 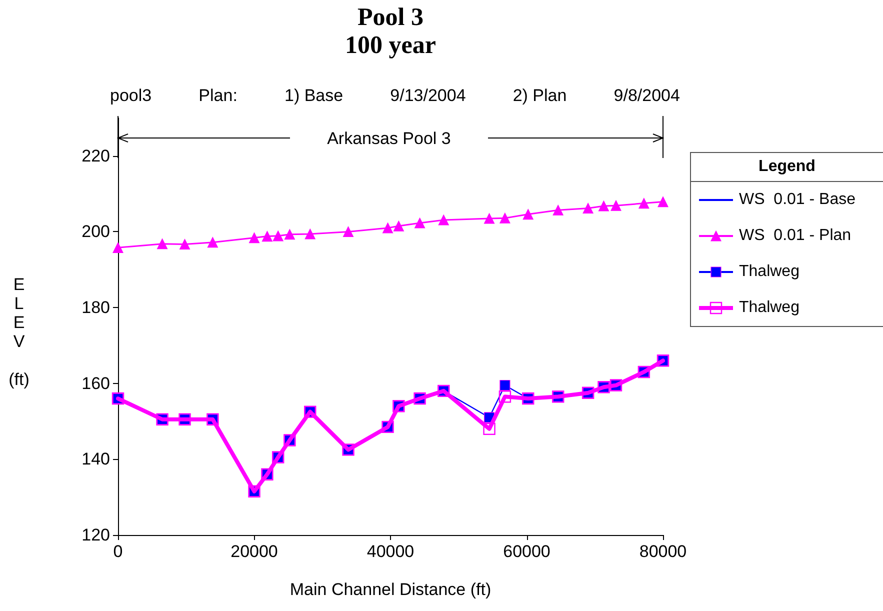 I want to click on legend-title: Legend, so click(x=787, y=167).